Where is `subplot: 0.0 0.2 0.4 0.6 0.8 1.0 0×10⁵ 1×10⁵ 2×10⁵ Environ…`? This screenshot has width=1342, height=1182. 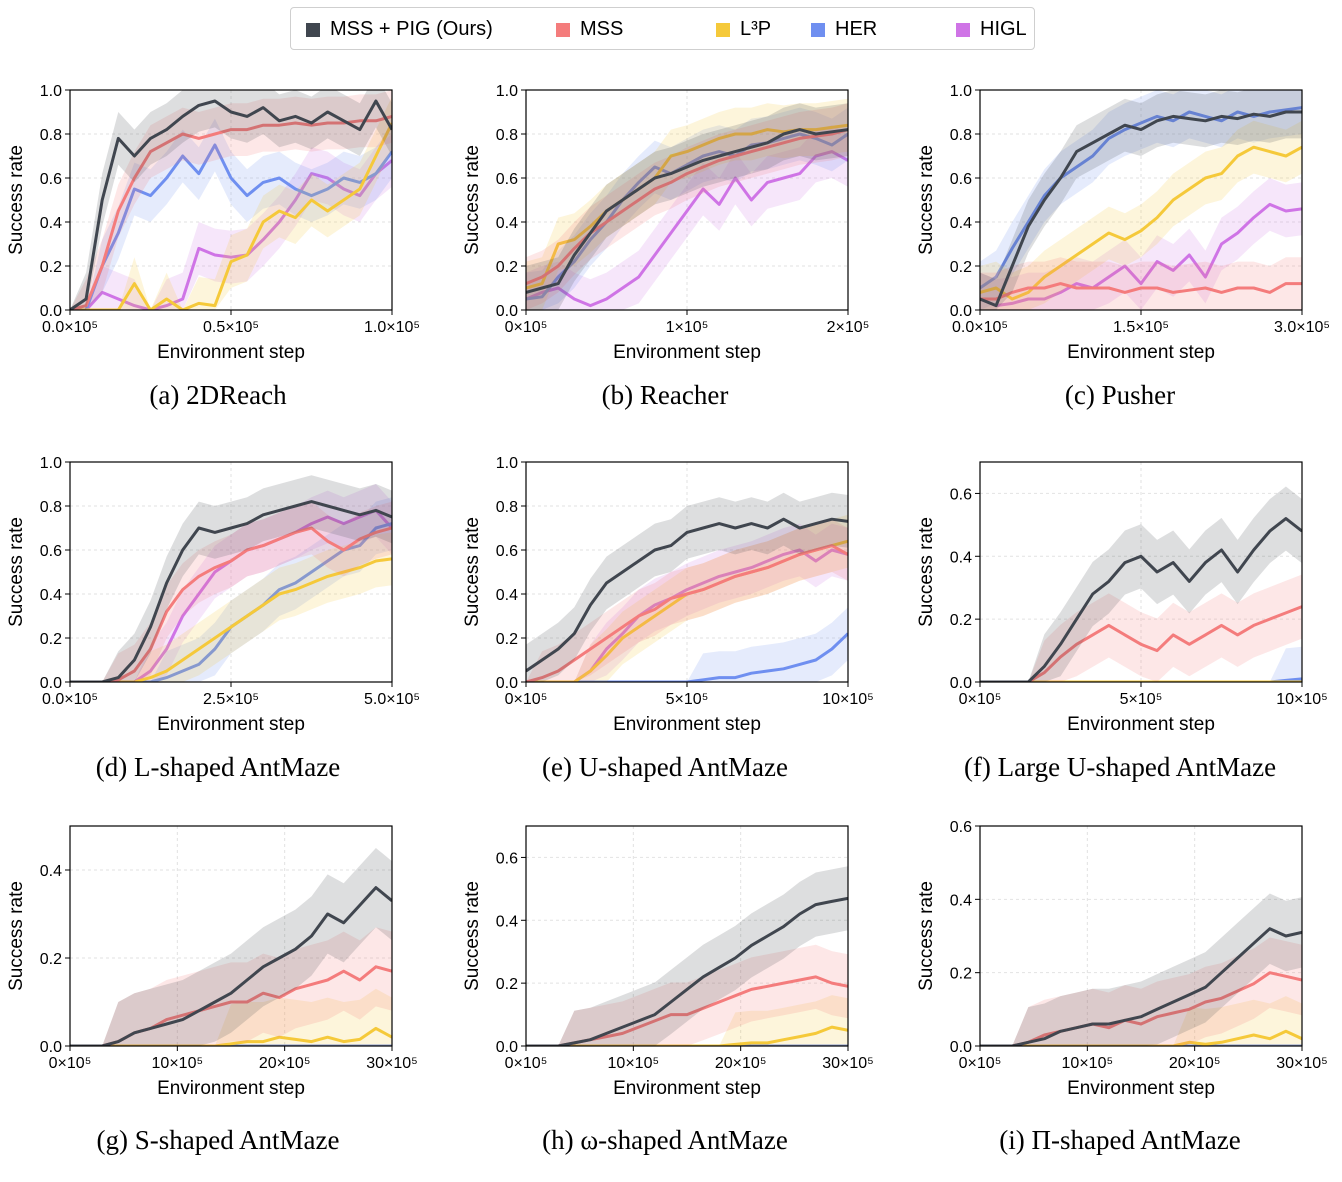 subplot: 0.0 0.2 0.4 0.6 0.8 1.0 0×10⁵ 1×10⁵ 2×10⁵ Environ… is located at coordinates (665, 223).